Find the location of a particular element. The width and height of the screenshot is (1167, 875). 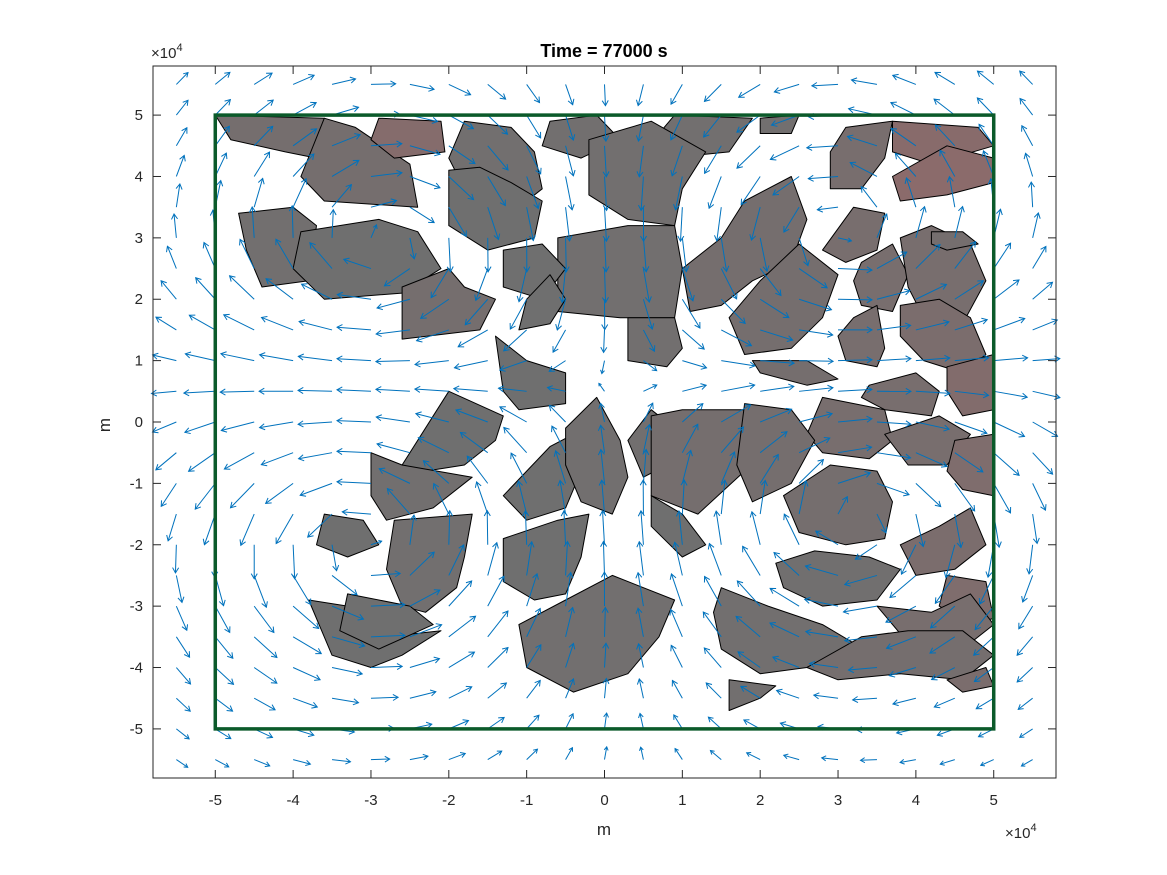

y-exponent-label: ×10⁴ is located at coordinates (167, 52).